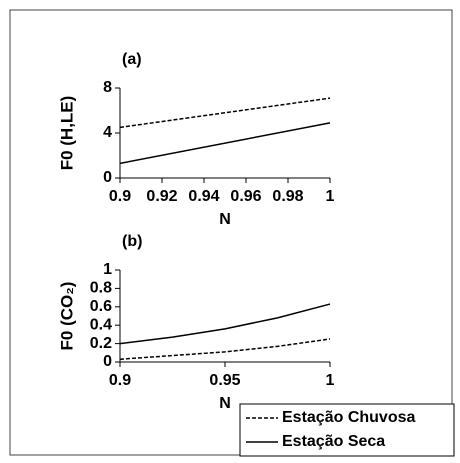  Describe the element at coordinates (348, 417) in the screenshot. I see `legend-label: Estação Chuvosa` at that location.